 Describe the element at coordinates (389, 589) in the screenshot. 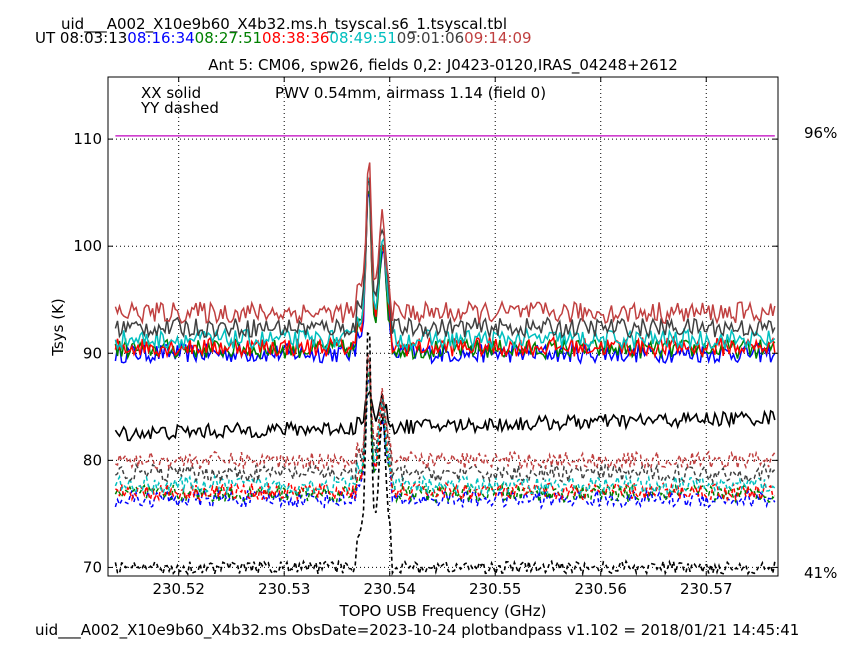

I see `x-tick-label: 230.54` at that location.